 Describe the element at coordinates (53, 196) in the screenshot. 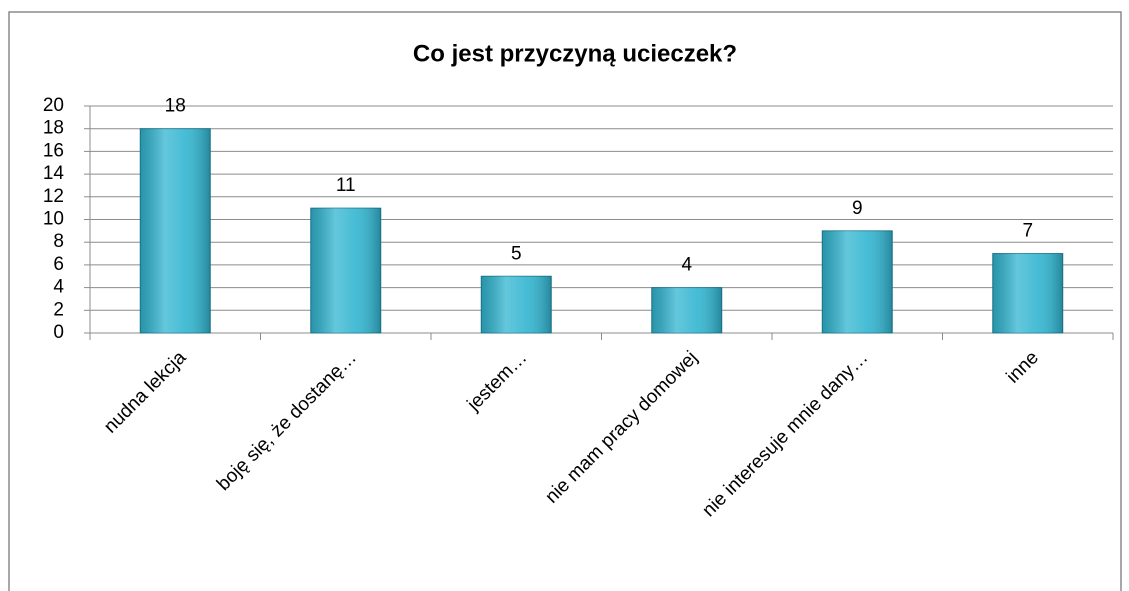

I see `y-tick-label: 12` at that location.